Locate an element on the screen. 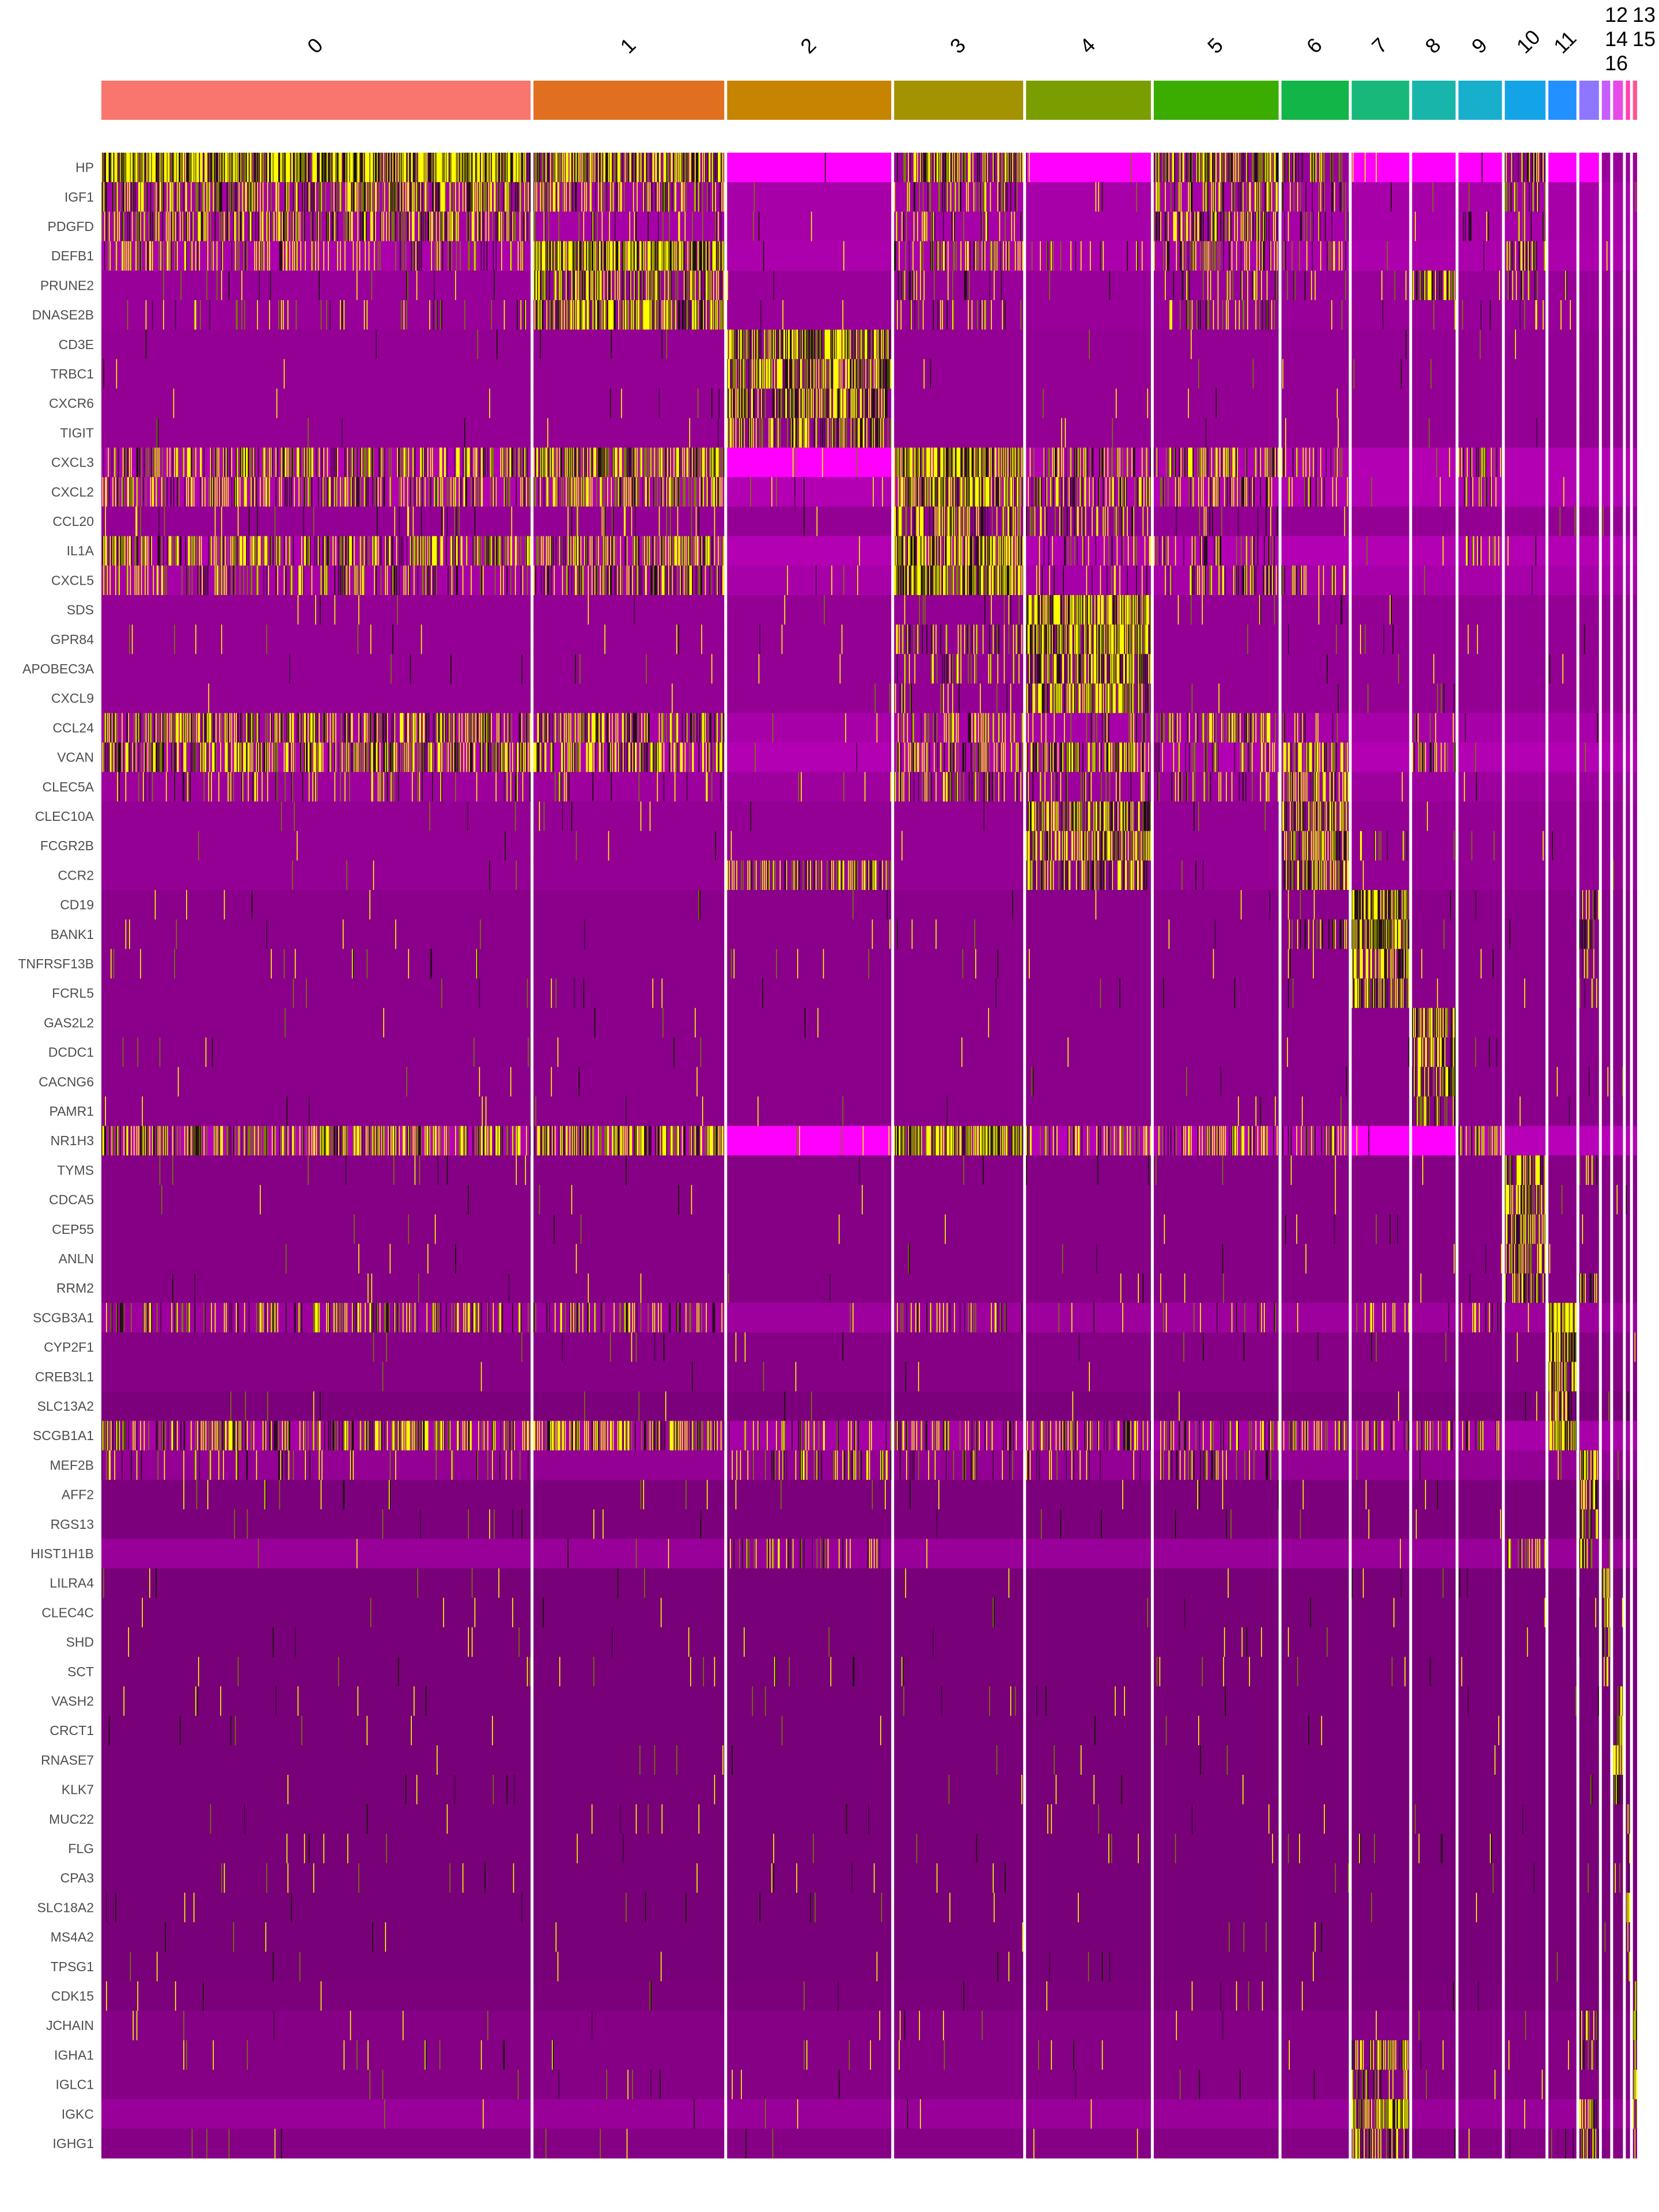 Image resolution: width=1659 pixels, height=2212 pixels. heatmap-row-FCRL5 is located at coordinates (869, 993).